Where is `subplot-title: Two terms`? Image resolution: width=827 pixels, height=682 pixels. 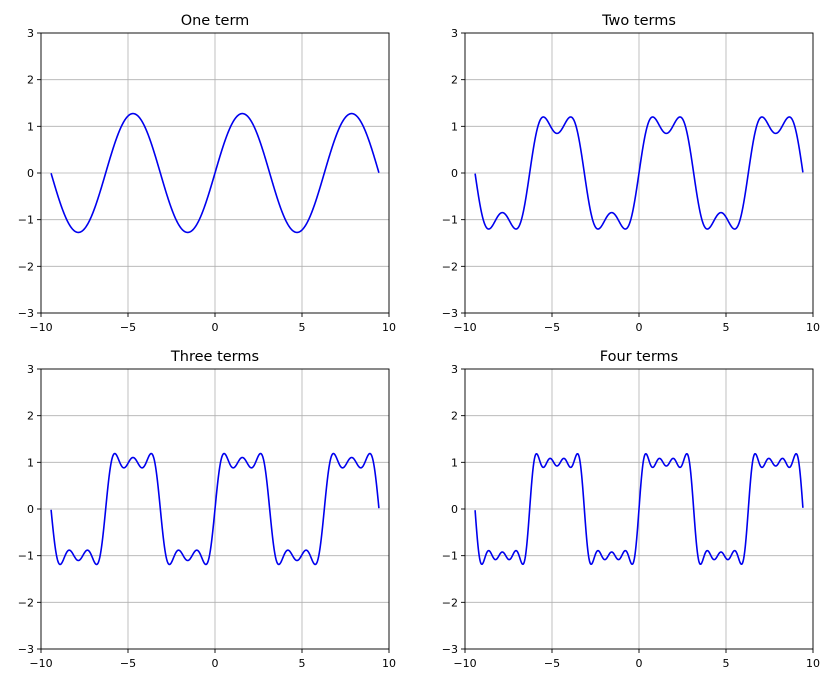 subplot-title: Two terms is located at coordinates (638, 21).